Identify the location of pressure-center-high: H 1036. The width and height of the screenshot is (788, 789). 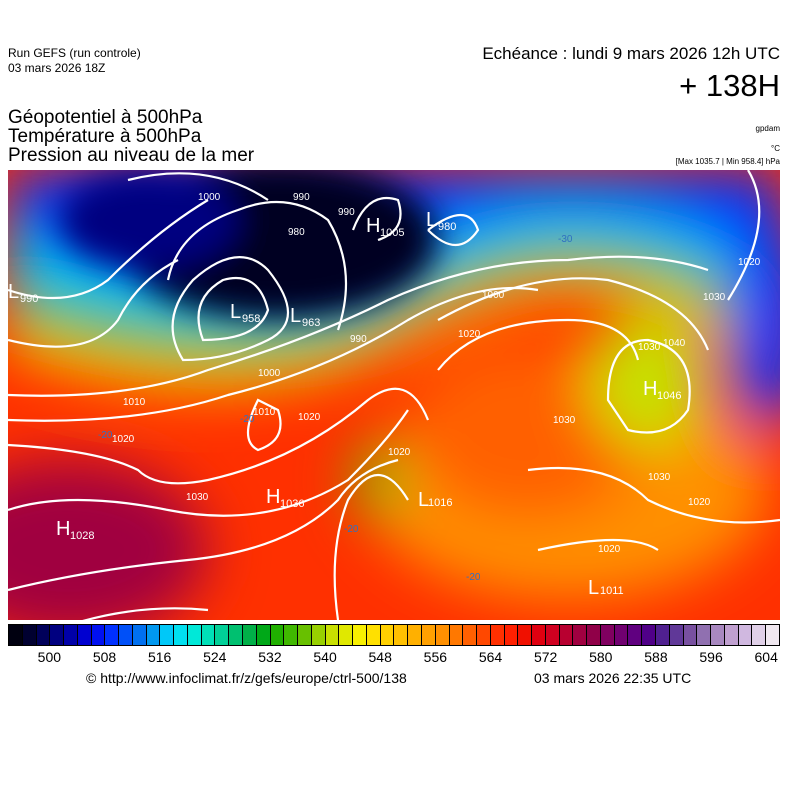
(285, 498).